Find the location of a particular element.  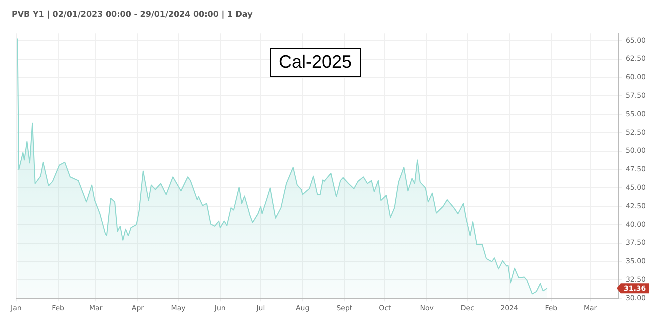

annotation: Cal-2025 is located at coordinates (316, 62).